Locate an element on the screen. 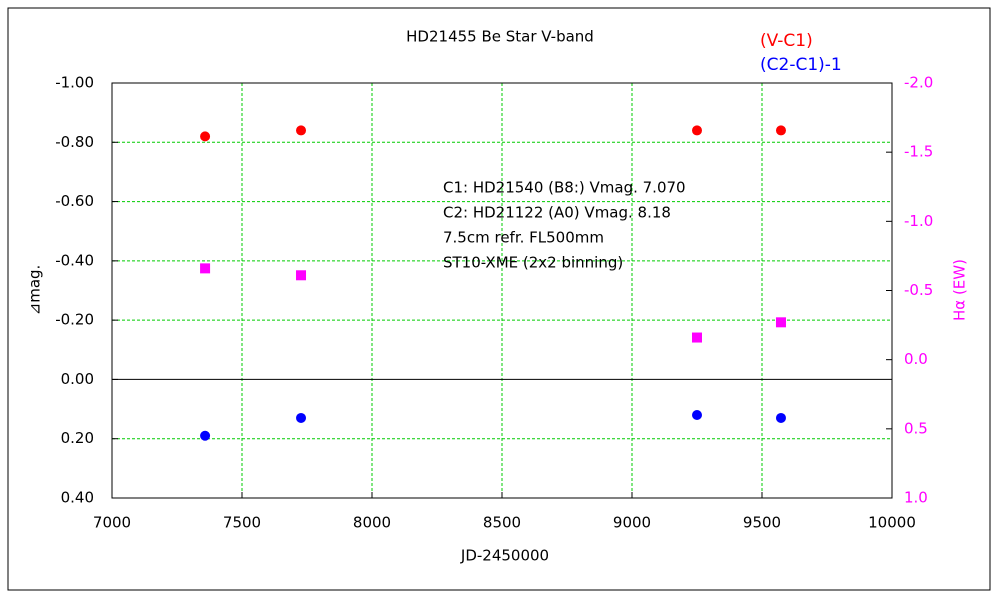  y-tick-label: 0.00 is located at coordinates (77, 379).